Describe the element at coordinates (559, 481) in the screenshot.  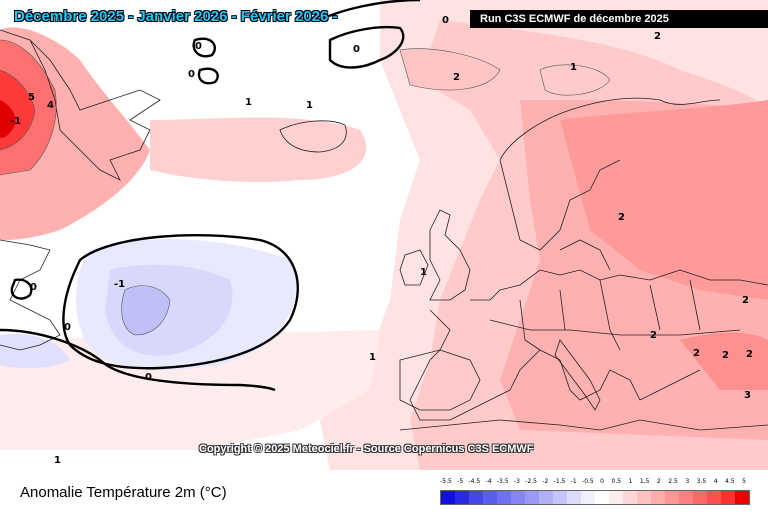
I see `legend-tick-label: -1.5` at that location.